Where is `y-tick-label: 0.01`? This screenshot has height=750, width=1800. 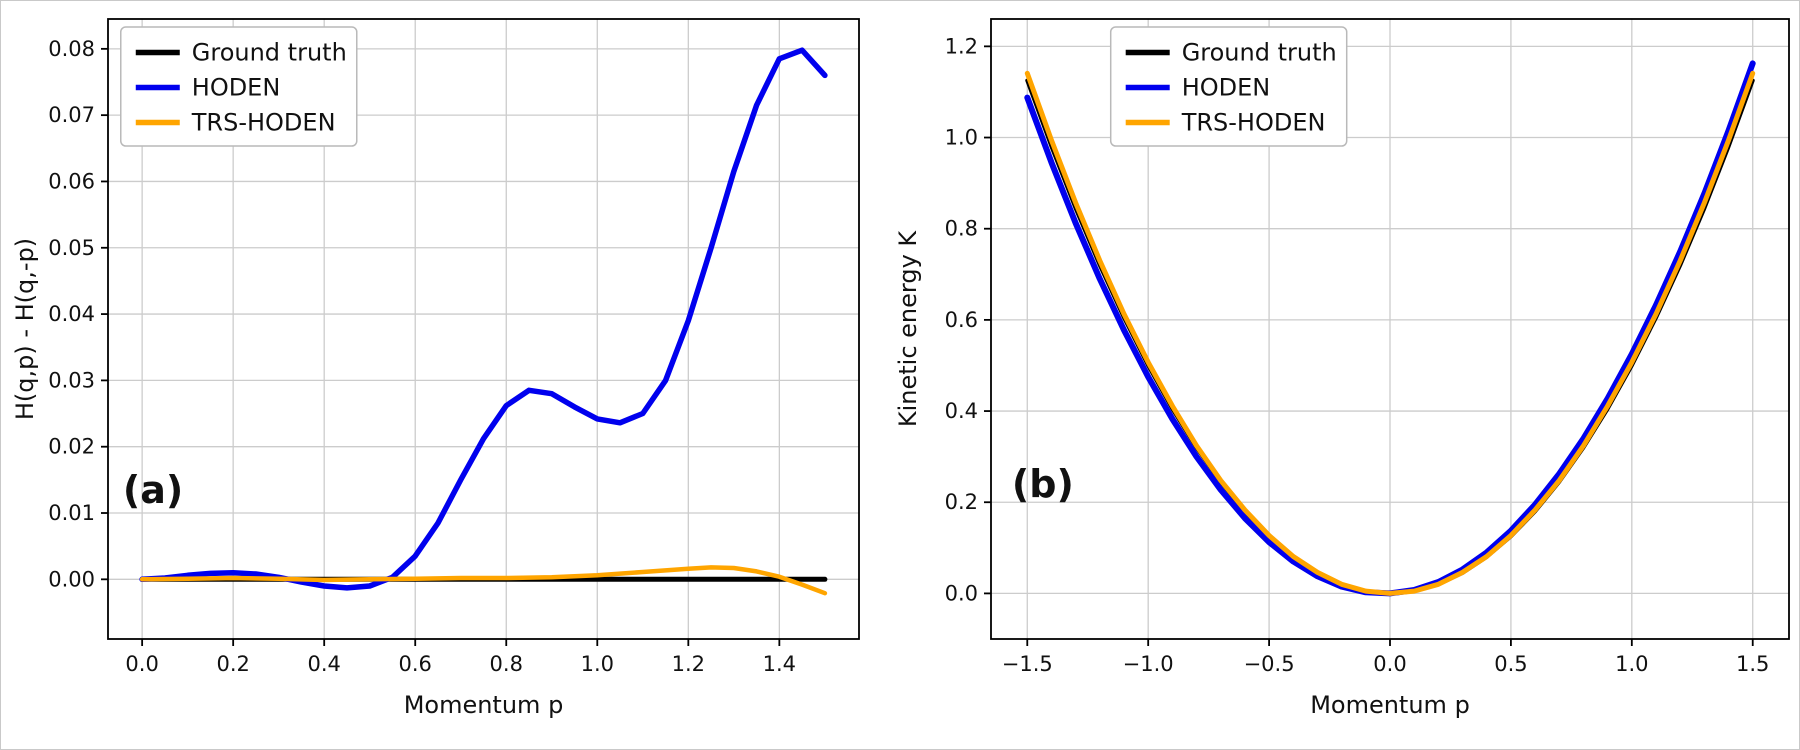 y-tick-label: 0.01 is located at coordinates (71, 513).